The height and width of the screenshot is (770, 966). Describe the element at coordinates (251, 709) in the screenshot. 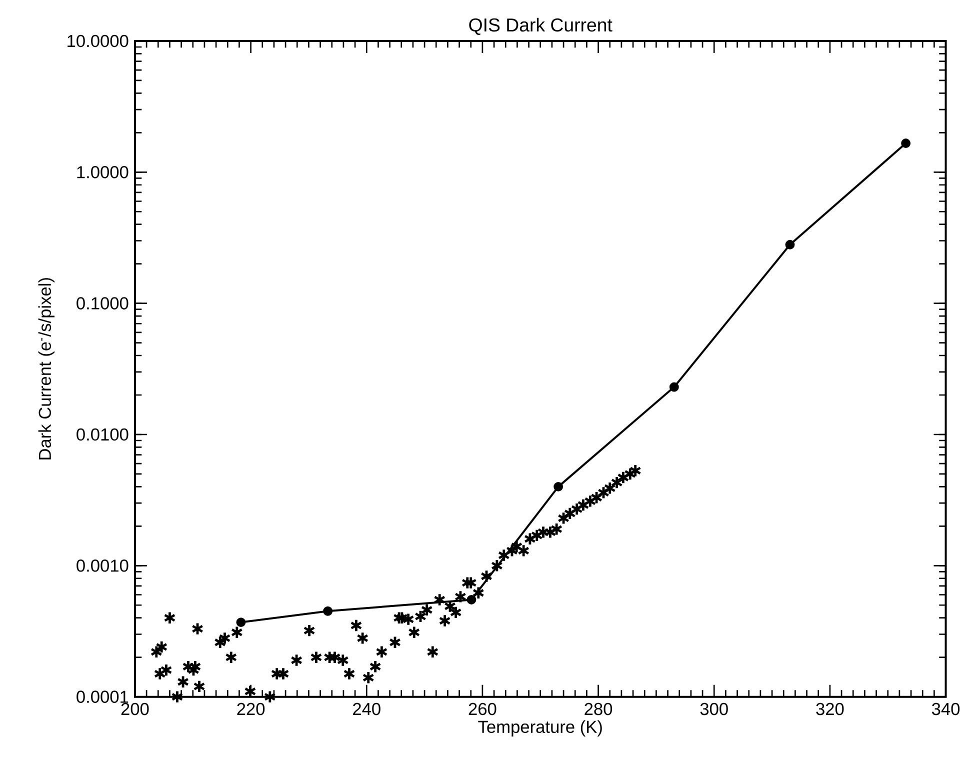

I see `x-tick-label: 220` at that location.